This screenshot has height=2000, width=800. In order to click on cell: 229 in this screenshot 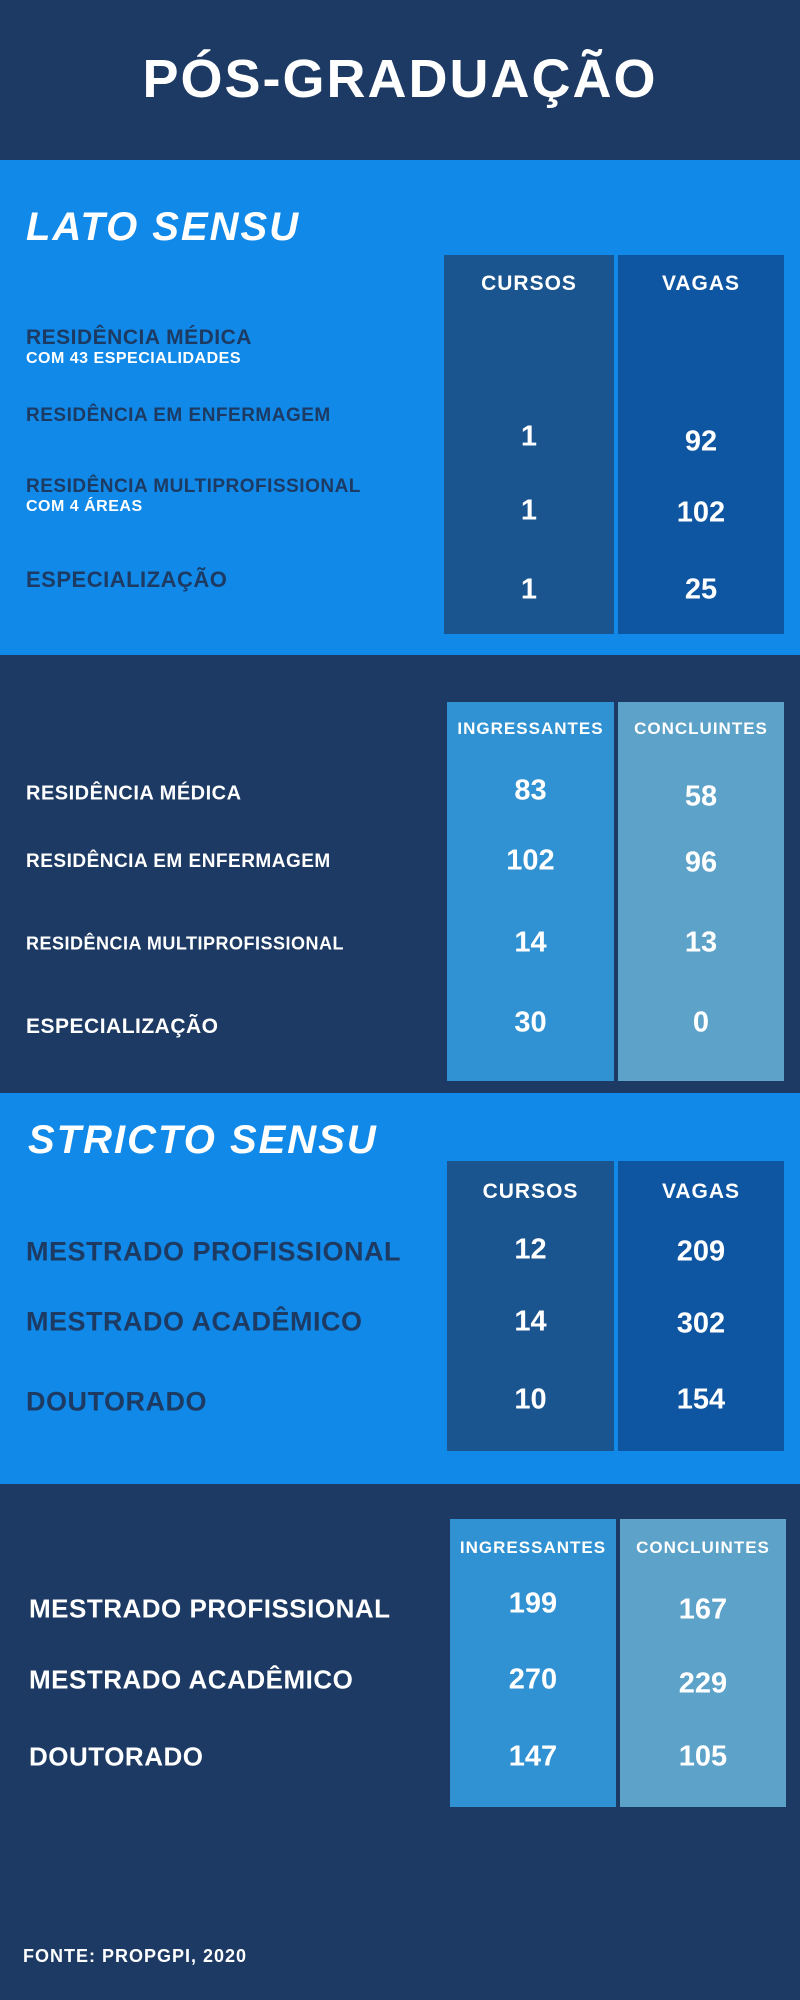, I will do `click(703, 1683)`.